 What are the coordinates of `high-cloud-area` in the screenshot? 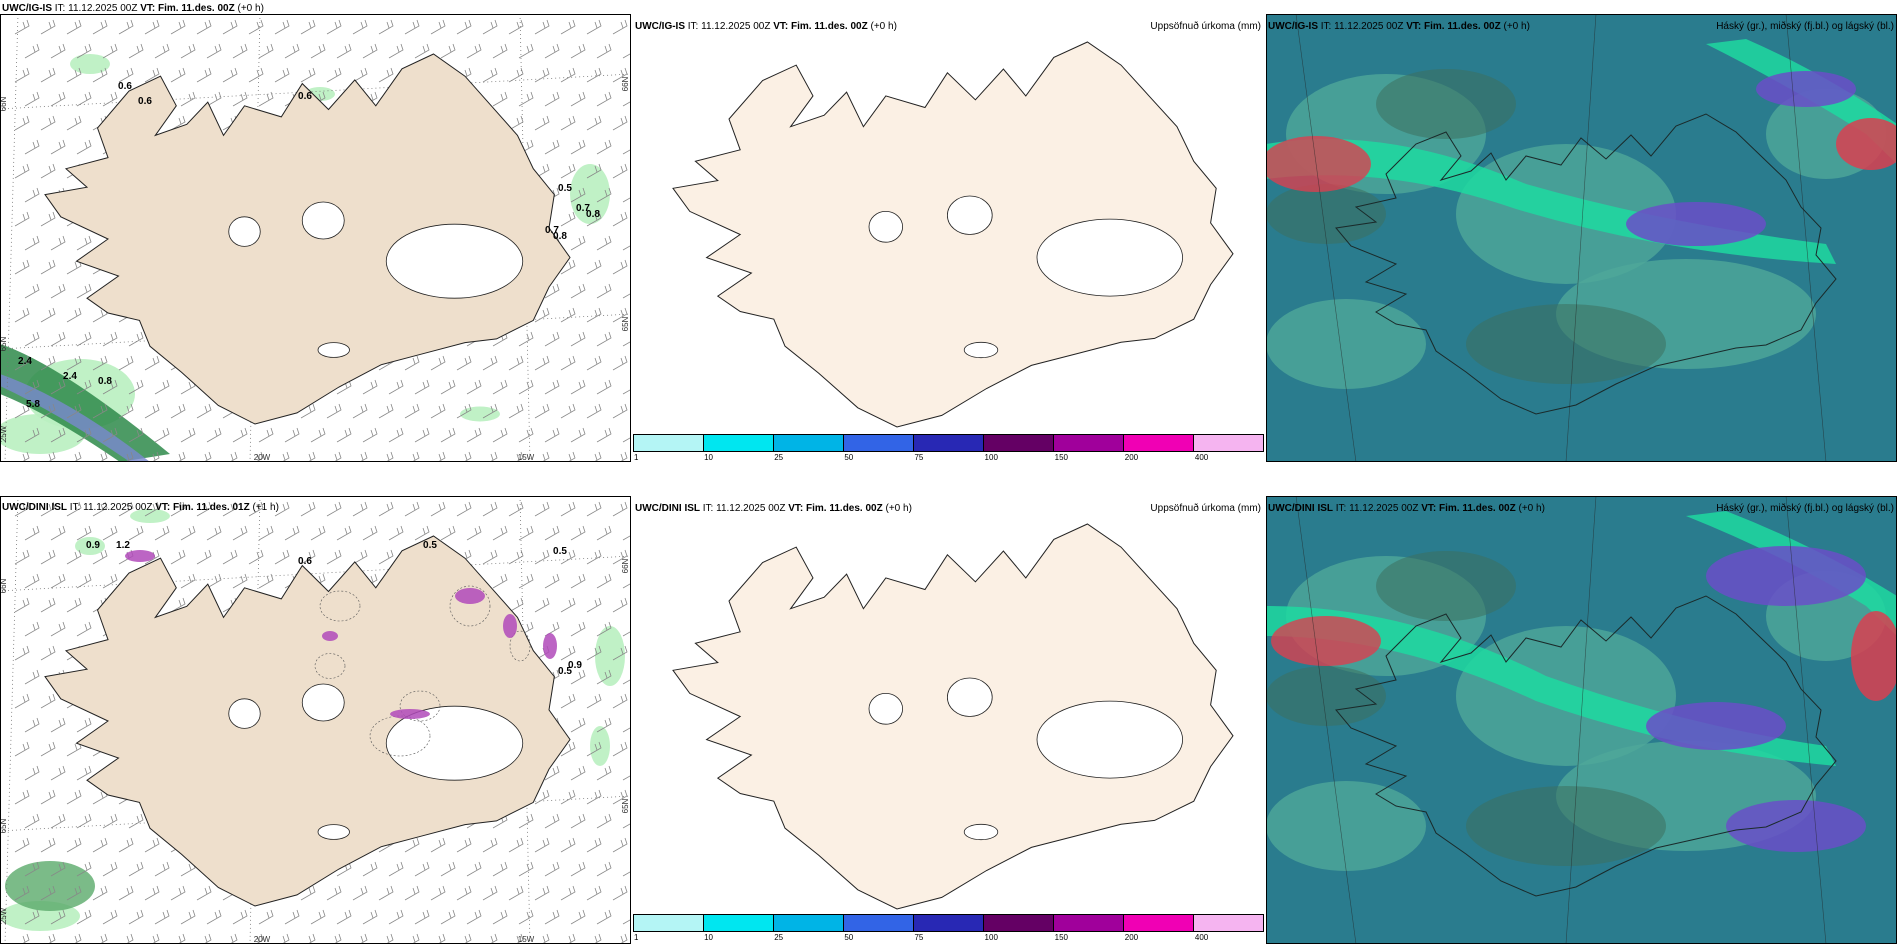 It's located at (1566, 344).